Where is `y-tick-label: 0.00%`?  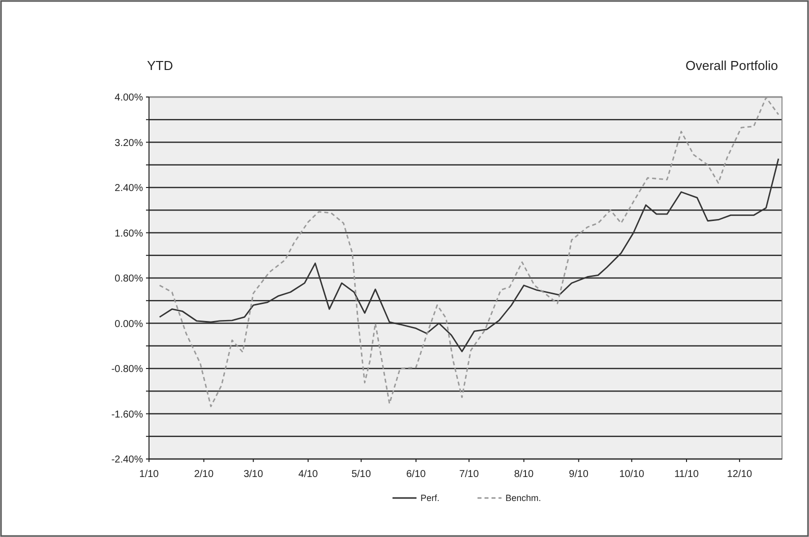
y-tick-label: 0.00% is located at coordinates (129, 324).